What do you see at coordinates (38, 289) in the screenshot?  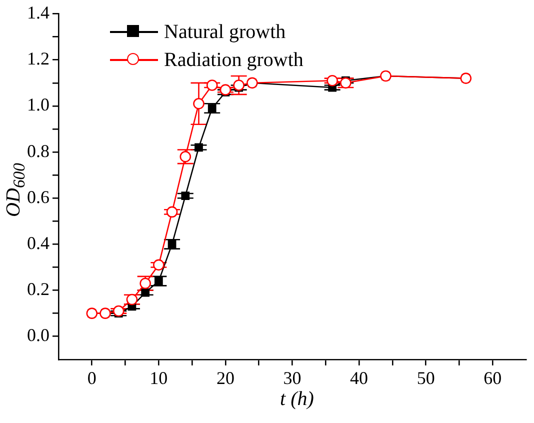 I see `y-tick-label: 0.2` at bounding box center [38, 289].